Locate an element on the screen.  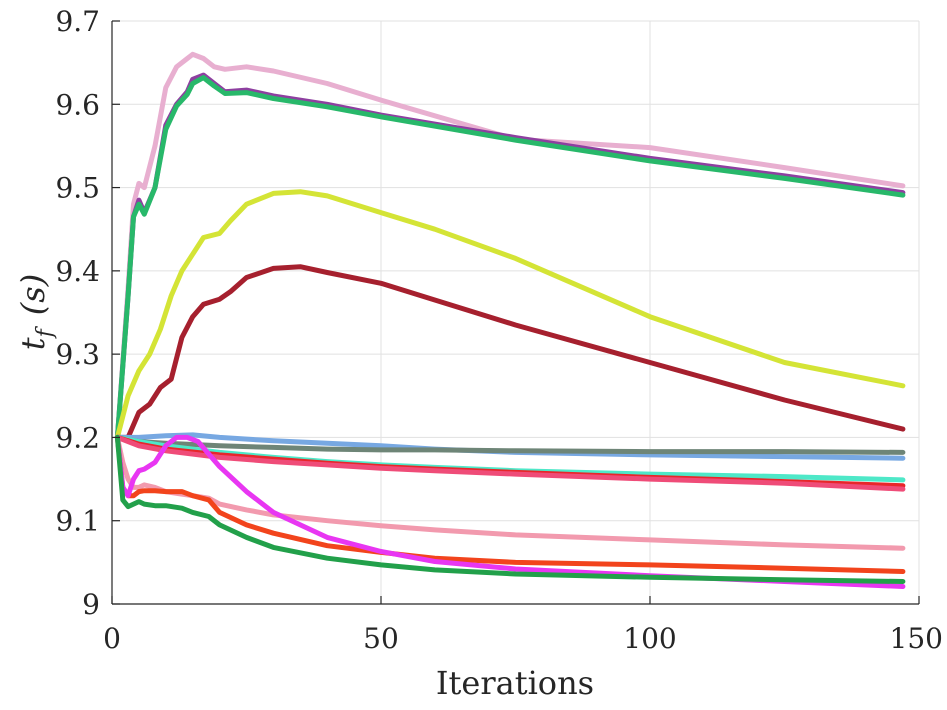
y-tick-label: 9.2 is located at coordinates (77, 437).